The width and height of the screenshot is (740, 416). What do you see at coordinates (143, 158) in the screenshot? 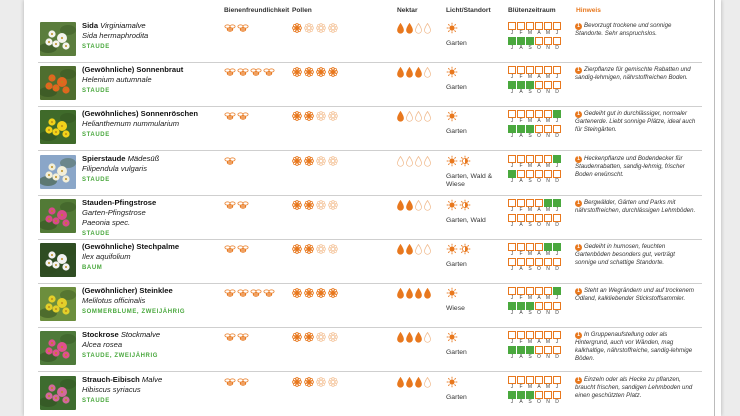
I see `plant-alt-name: Mädesüß` at bounding box center [143, 158].